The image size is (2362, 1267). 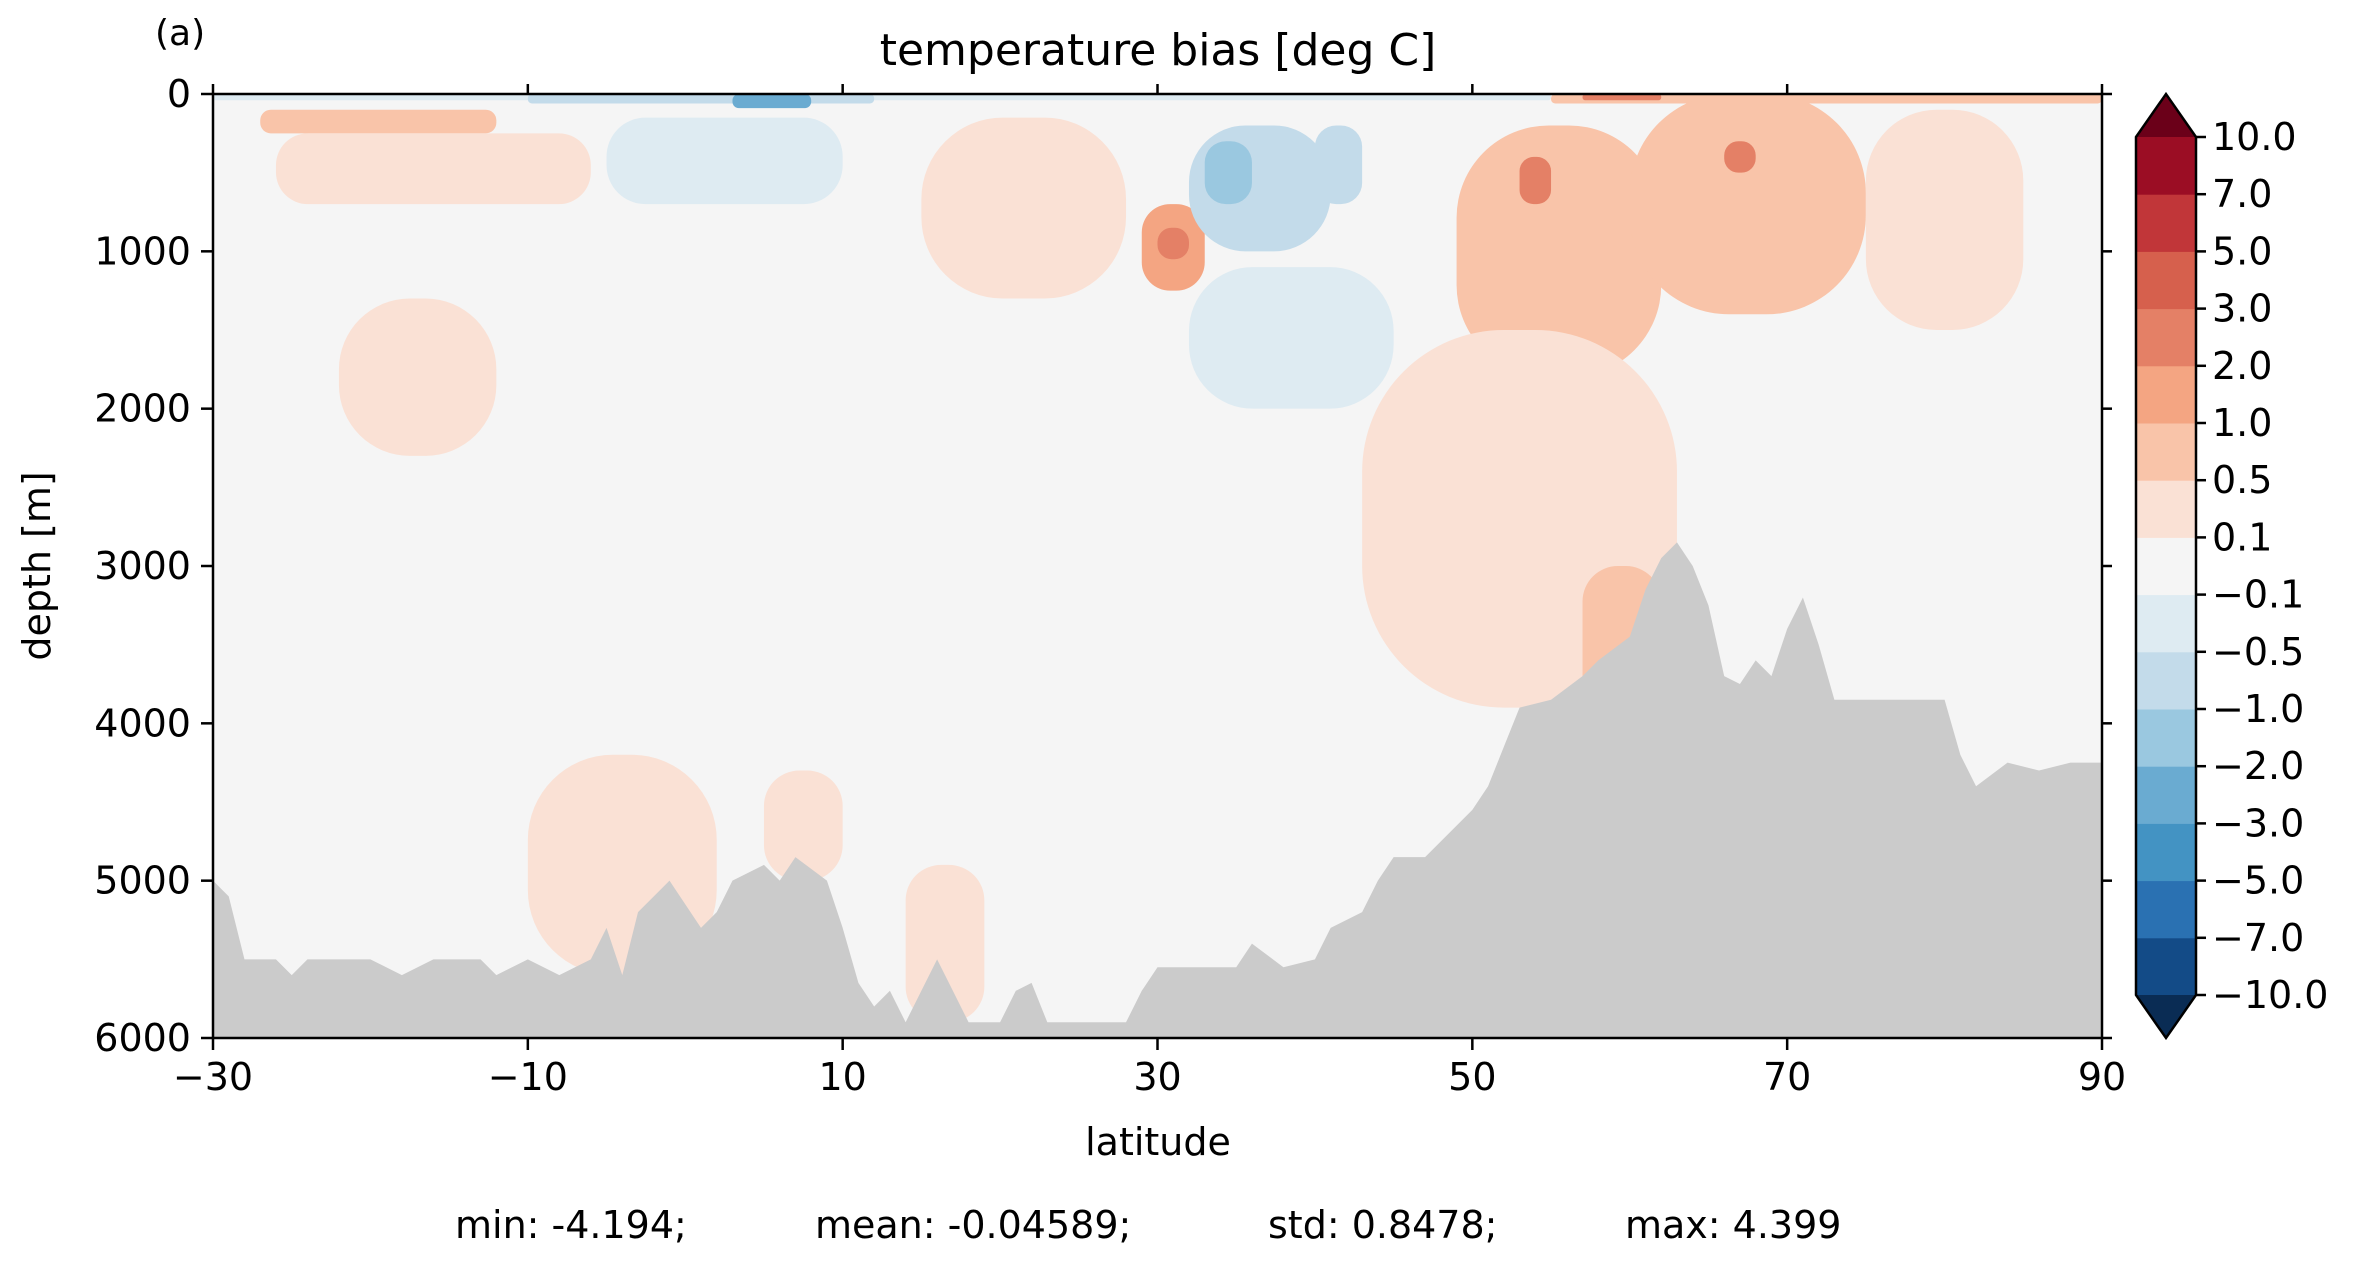 I want to click on stat-min: min: -4.194;, so click(x=571, y=1225).